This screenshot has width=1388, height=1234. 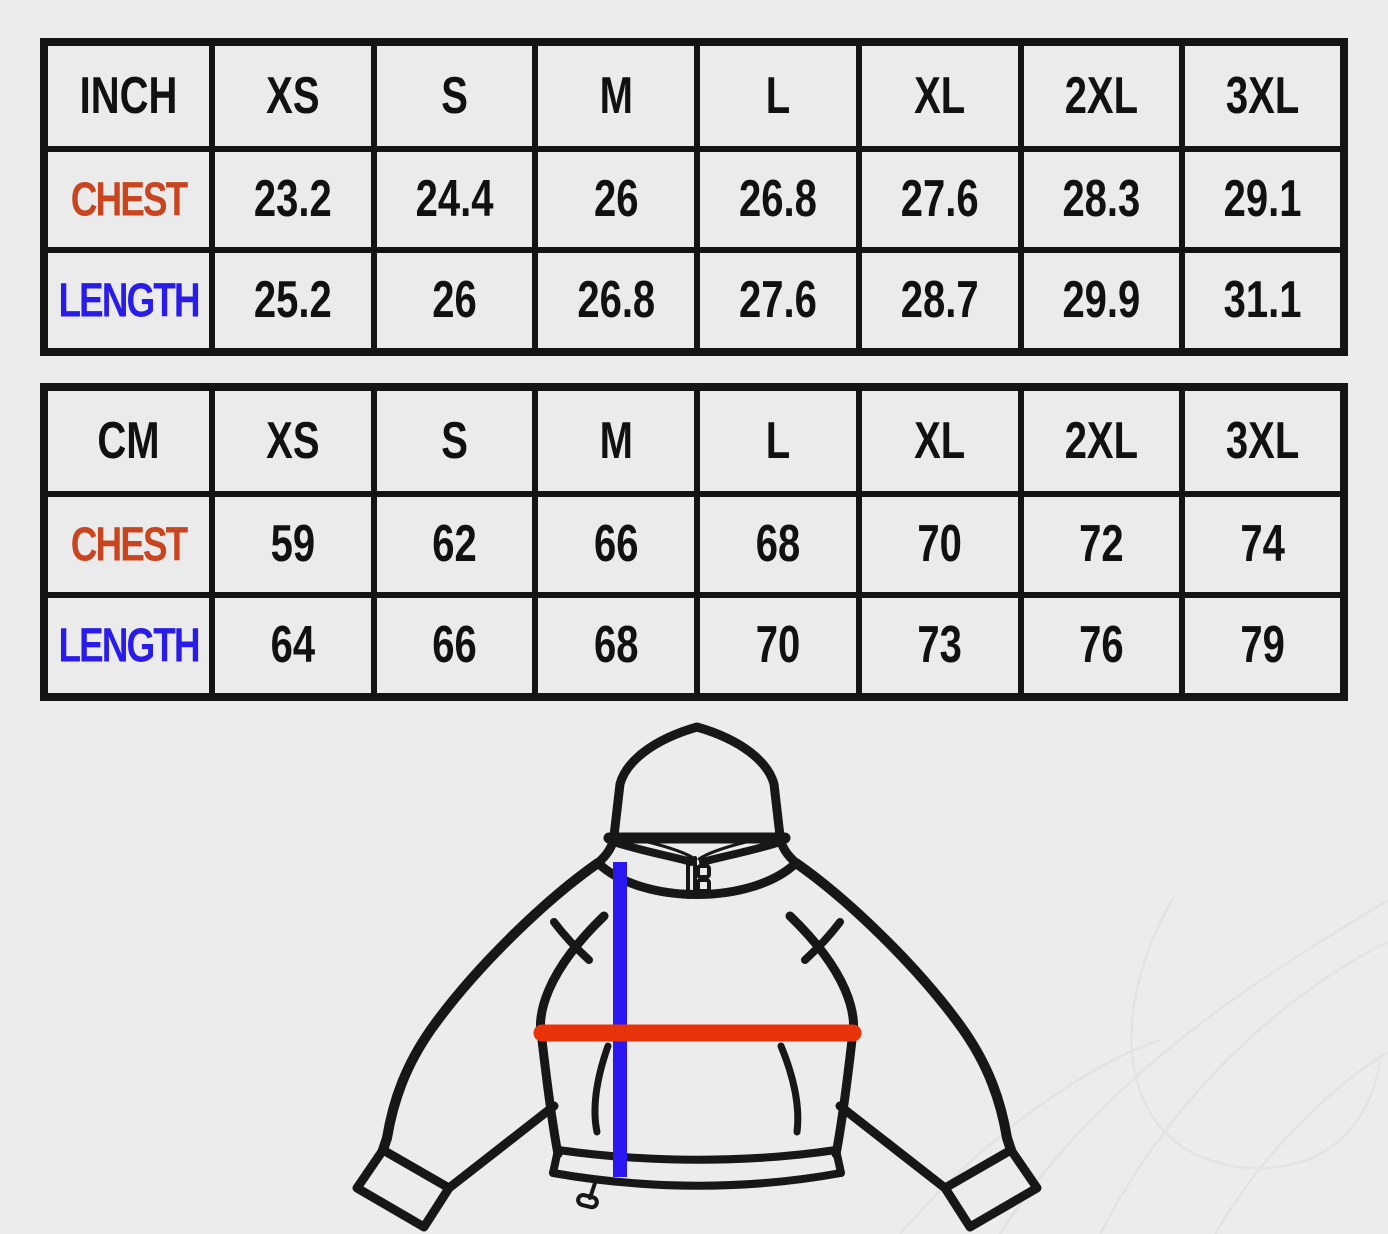 I want to click on size-header-cell: M, so click(x=616, y=95).